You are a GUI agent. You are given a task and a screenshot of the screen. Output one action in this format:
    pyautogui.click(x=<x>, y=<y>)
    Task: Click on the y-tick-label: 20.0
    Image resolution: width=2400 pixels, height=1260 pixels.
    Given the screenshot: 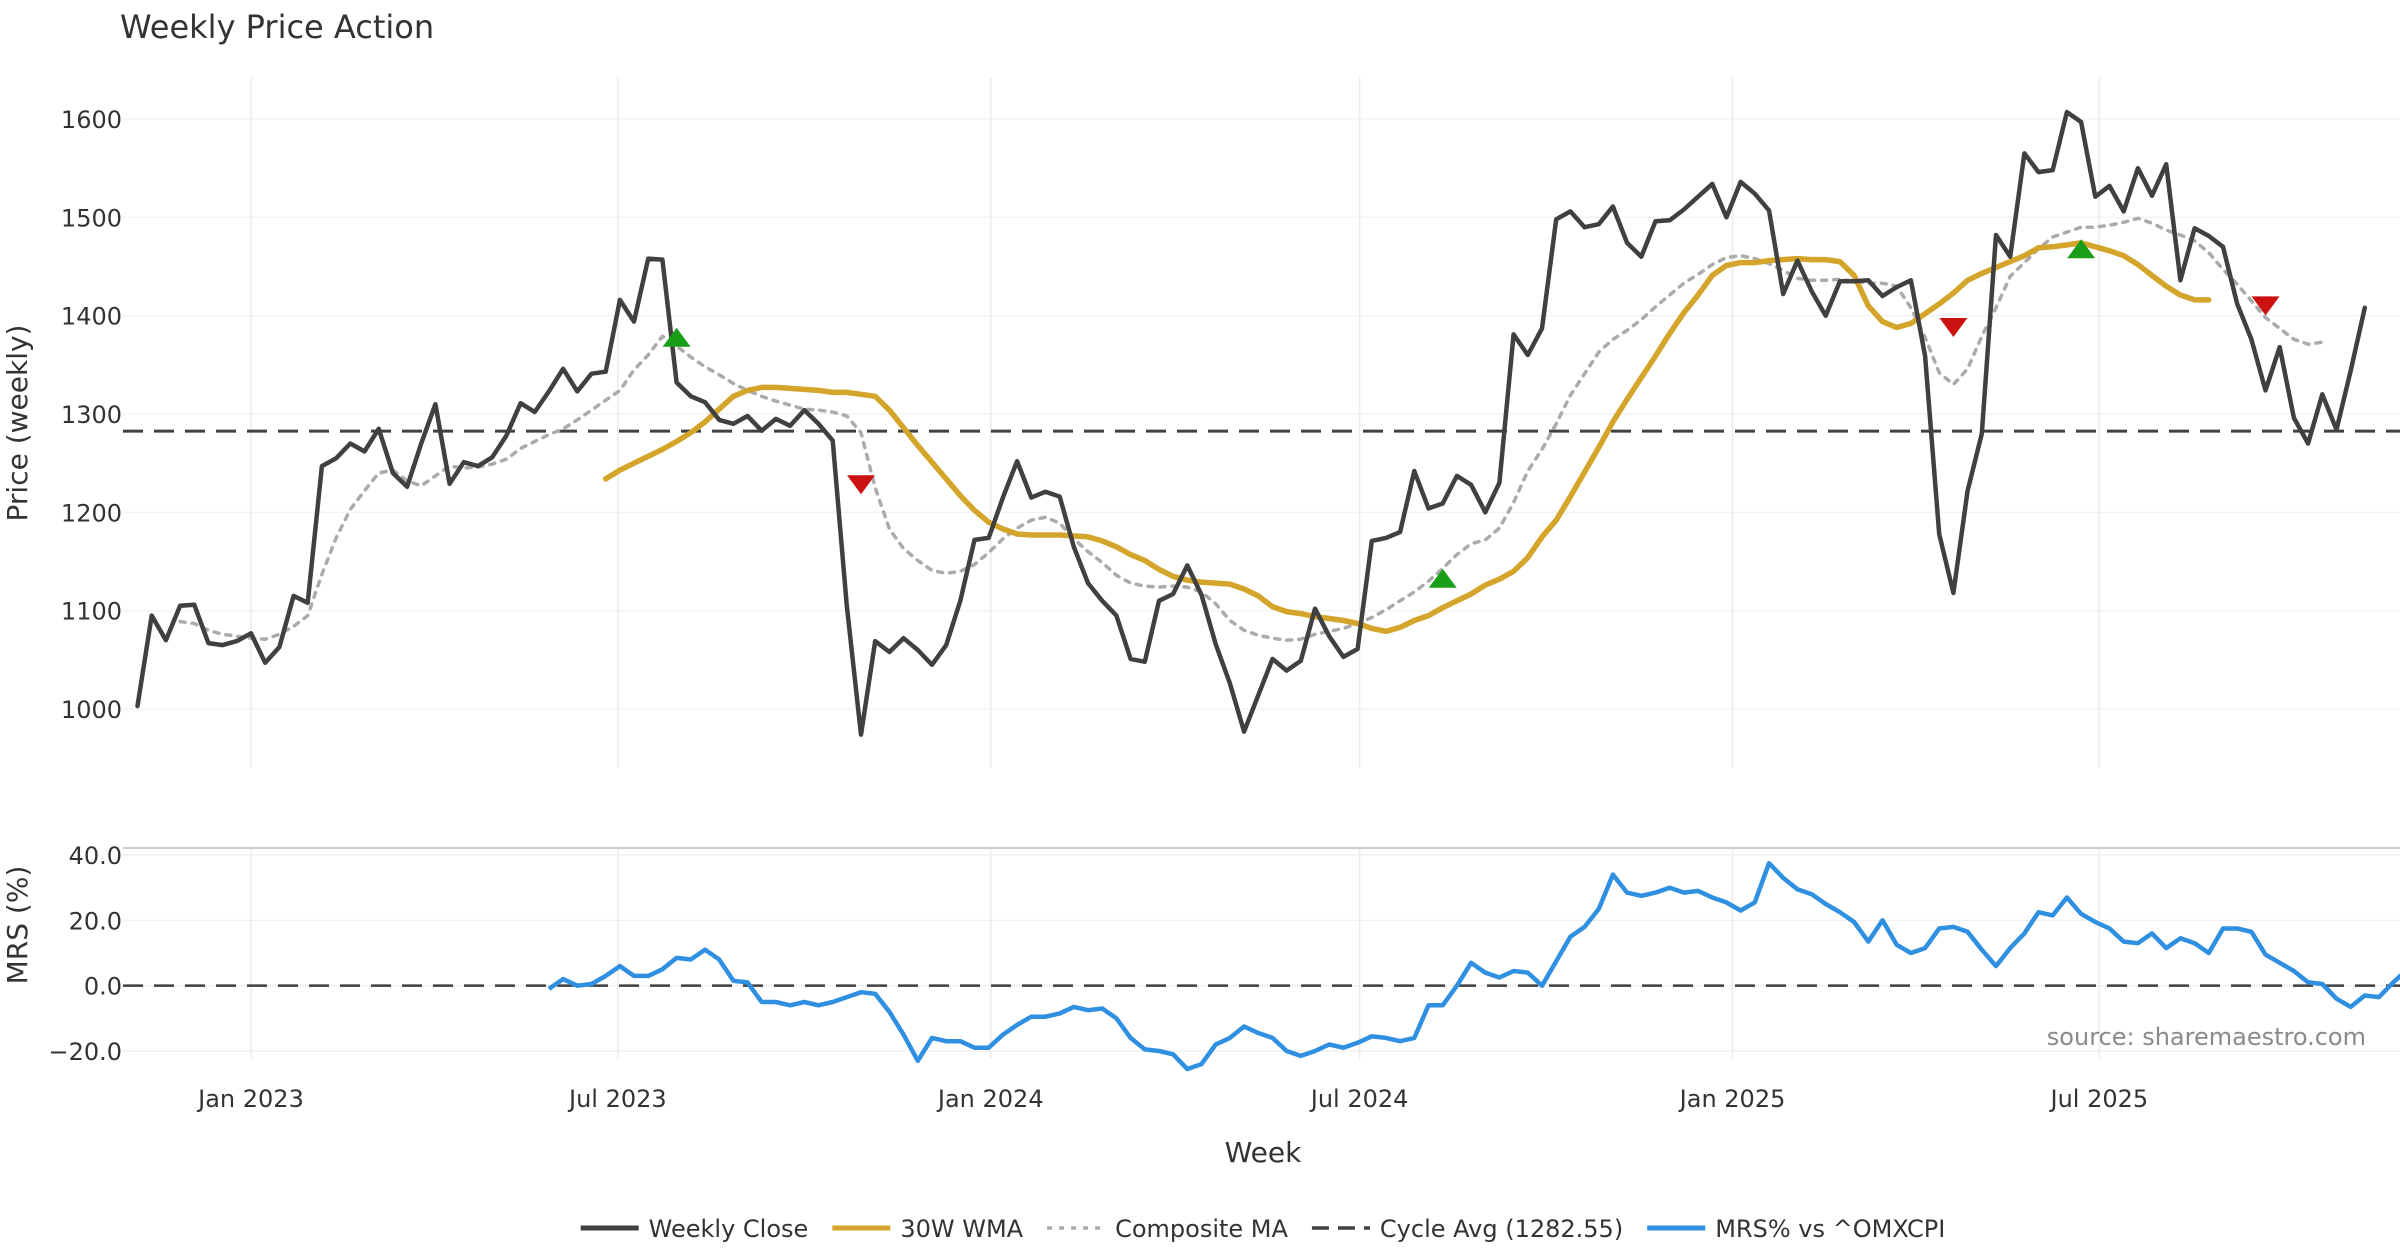 What is the action you would take?
    pyautogui.click(x=95, y=921)
    